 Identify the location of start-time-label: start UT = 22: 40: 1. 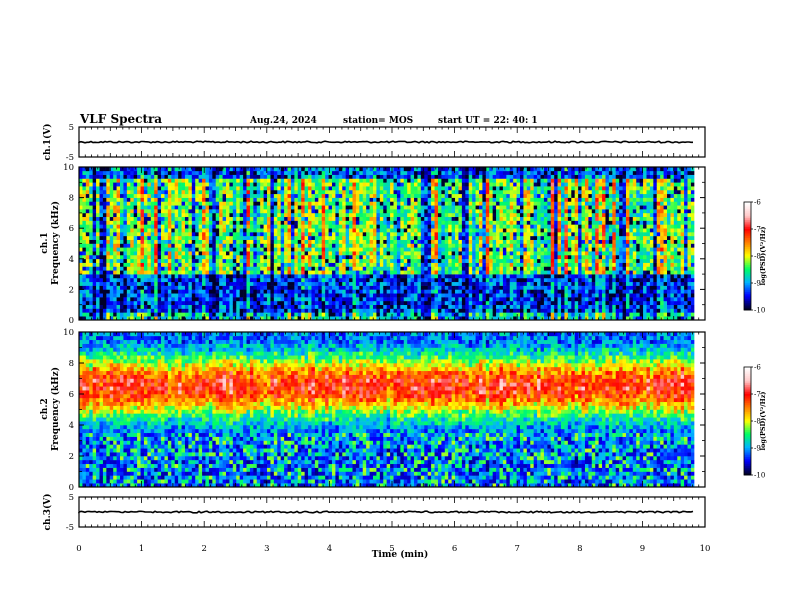
(488, 121).